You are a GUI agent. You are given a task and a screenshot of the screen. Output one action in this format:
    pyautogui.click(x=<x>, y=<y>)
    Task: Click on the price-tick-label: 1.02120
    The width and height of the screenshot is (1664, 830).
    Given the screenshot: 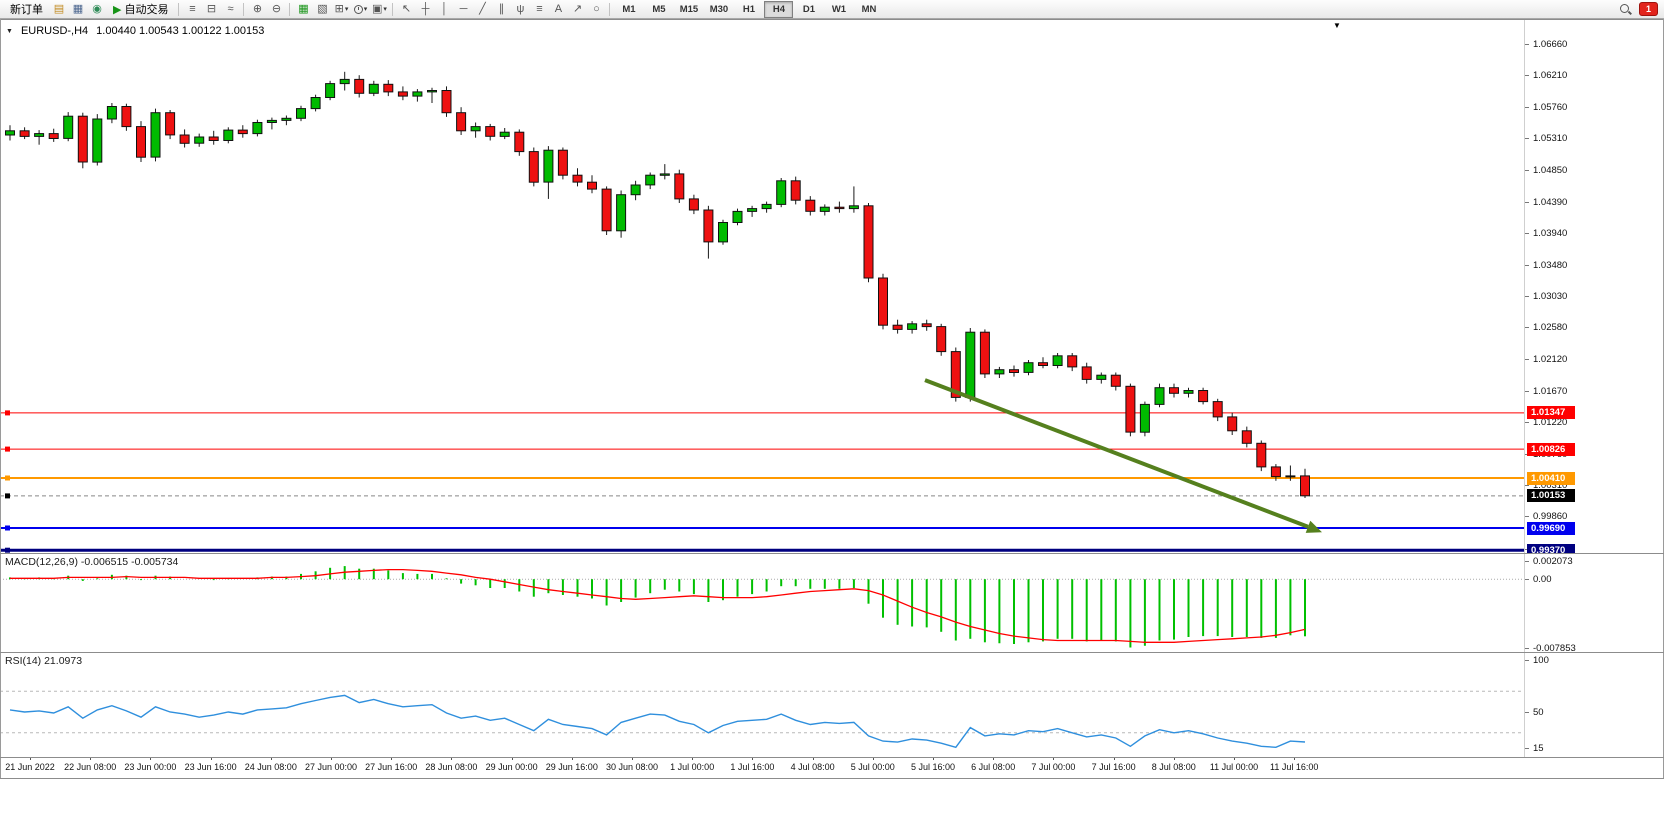 What is the action you would take?
    pyautogui.click(x=1550, y=360)
    